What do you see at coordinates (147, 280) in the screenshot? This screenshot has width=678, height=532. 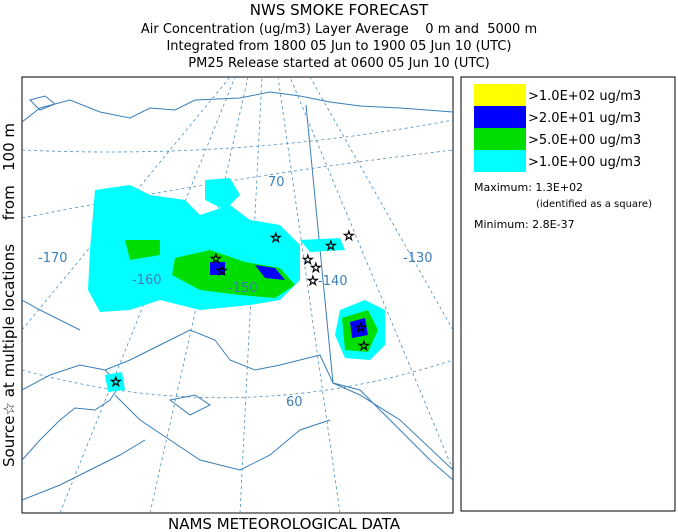 I see `grid-label: -160` at bounding box center [147, 280].